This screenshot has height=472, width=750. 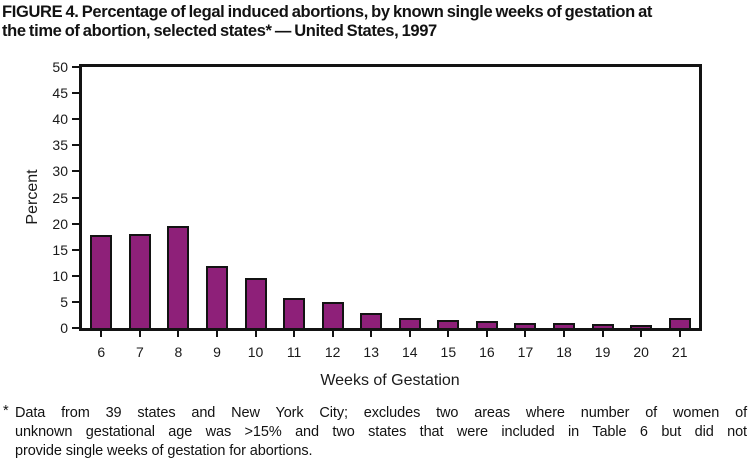 What do you see at coordinates (60, 93) in the screenshot?
I see `y-tick-label-45: 45` at bounding box center [60, 93].